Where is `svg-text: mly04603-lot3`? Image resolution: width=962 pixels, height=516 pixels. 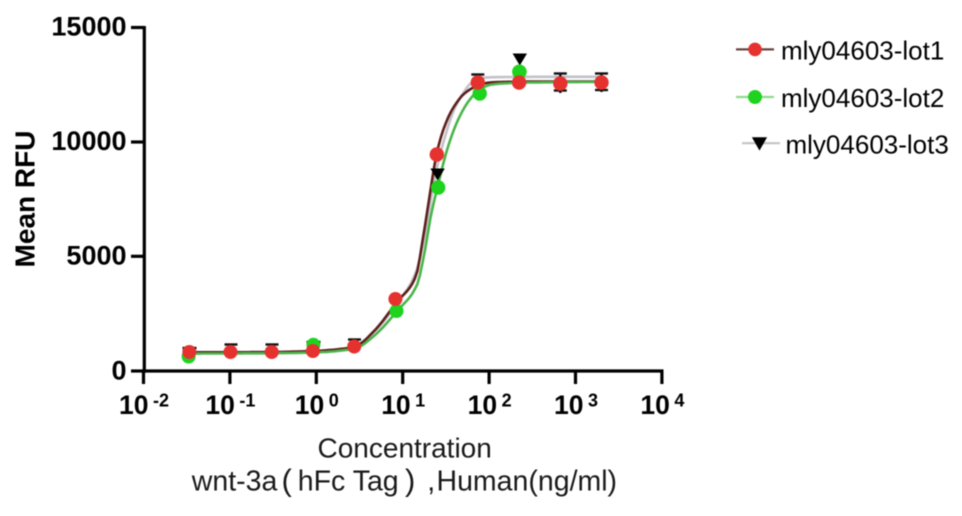 svg-text: mly04603-lot3 is located at coordinates (867, 145).